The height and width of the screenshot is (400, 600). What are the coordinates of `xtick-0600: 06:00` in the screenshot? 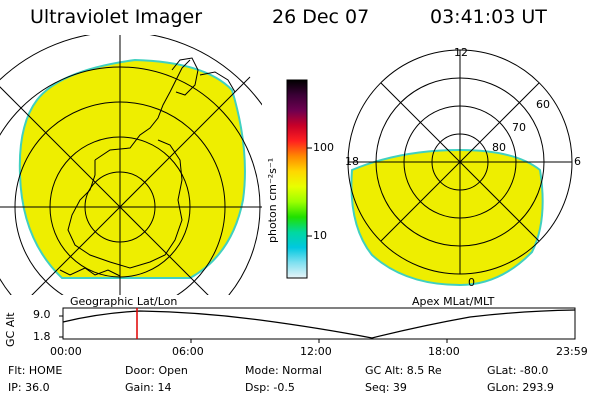 It's located at (188, 351).